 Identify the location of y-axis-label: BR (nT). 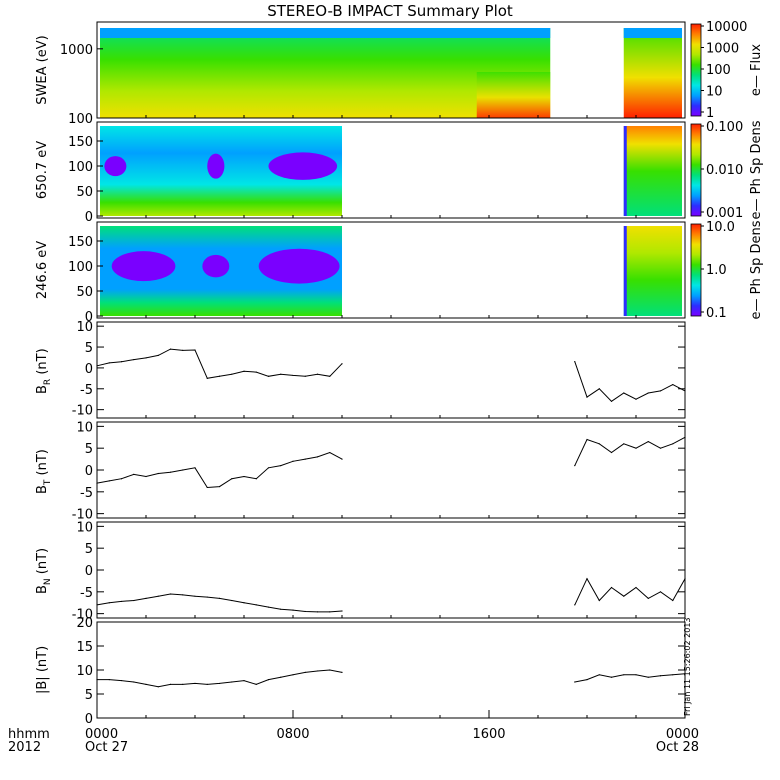
(44, 371).